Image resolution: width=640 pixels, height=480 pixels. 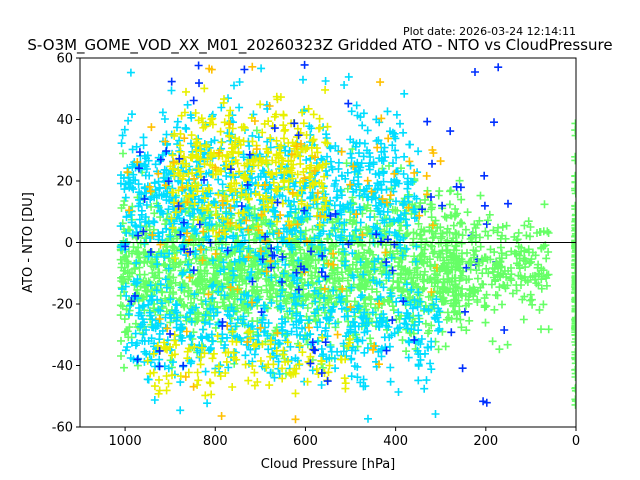 I want to click on x-axis: 1000 800 600 400 200 0, so click(x=344, y=438).